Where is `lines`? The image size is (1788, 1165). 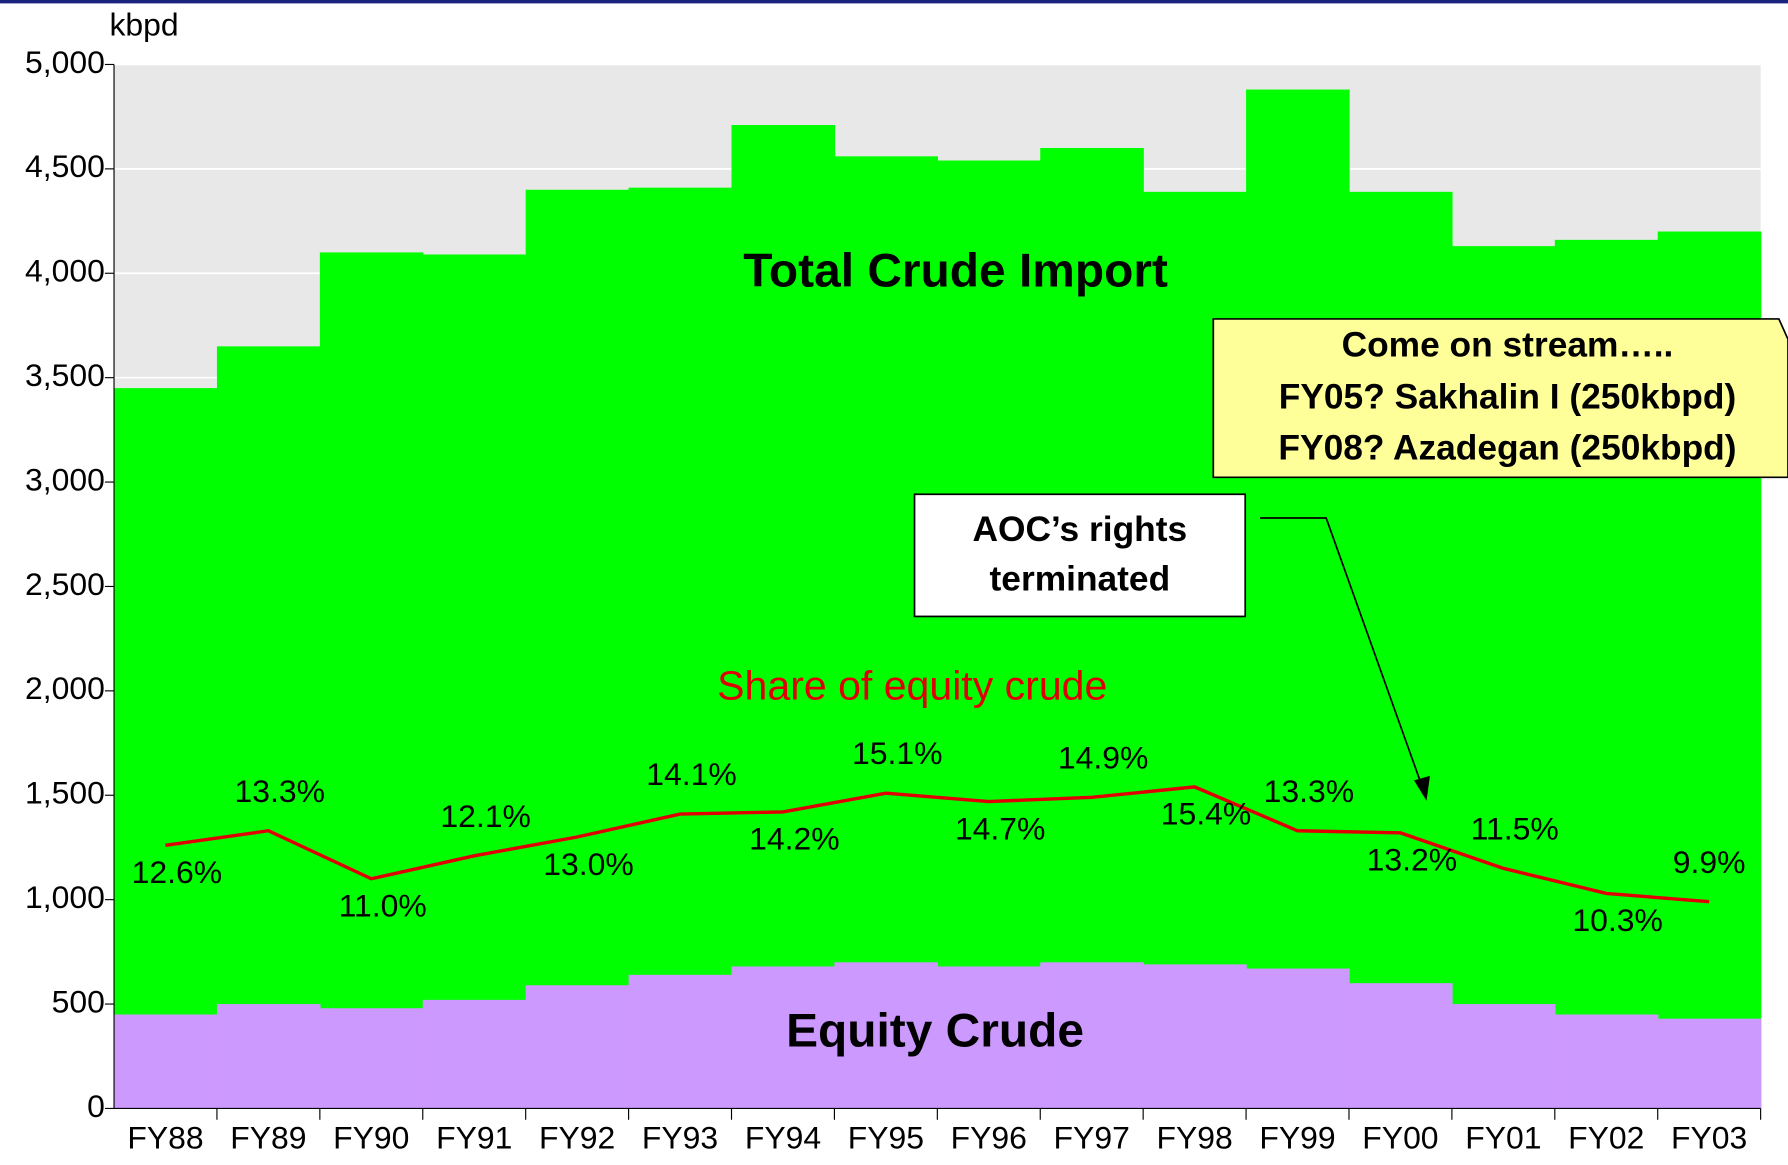 lines is located at coordinates (937, 844).